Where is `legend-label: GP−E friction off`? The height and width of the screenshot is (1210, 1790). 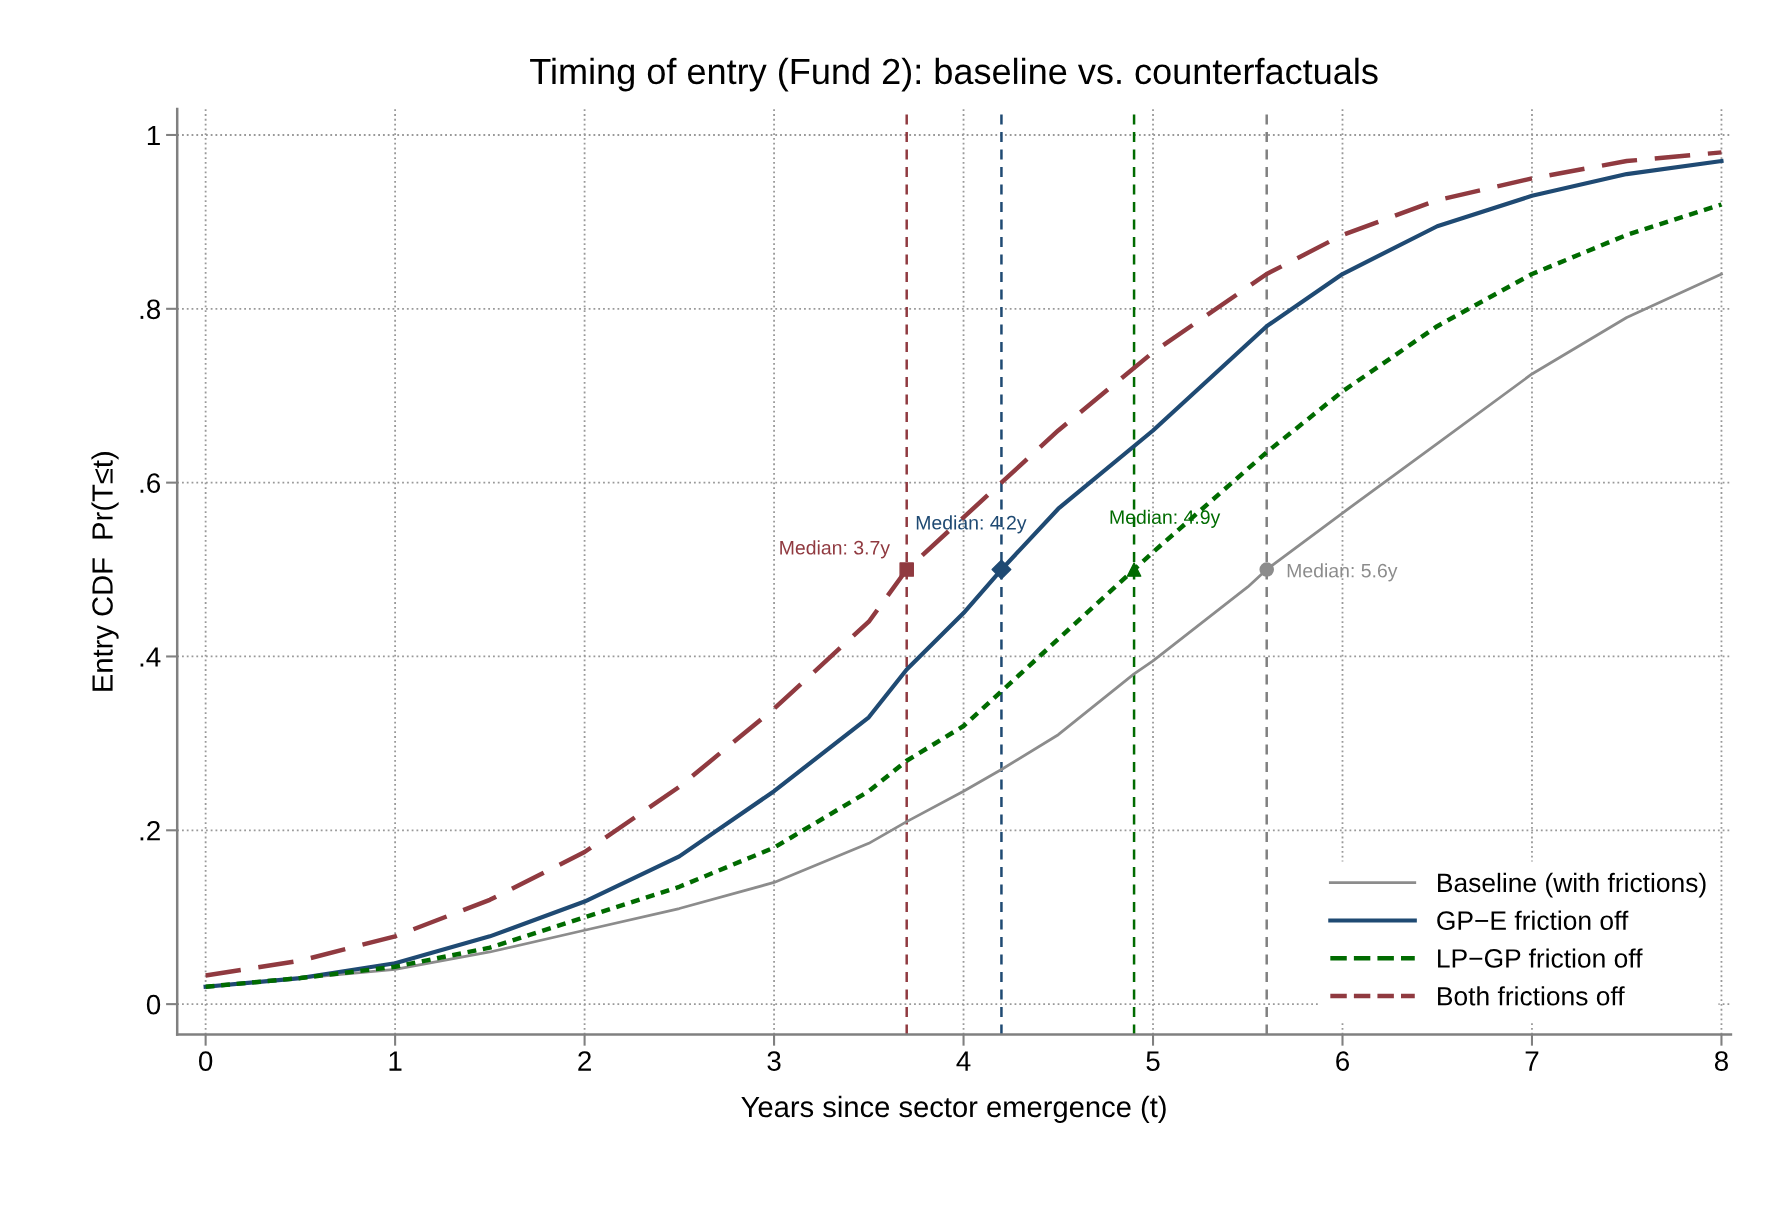
legend-label: GP−E friction off is located at coordinates (1533, 920).